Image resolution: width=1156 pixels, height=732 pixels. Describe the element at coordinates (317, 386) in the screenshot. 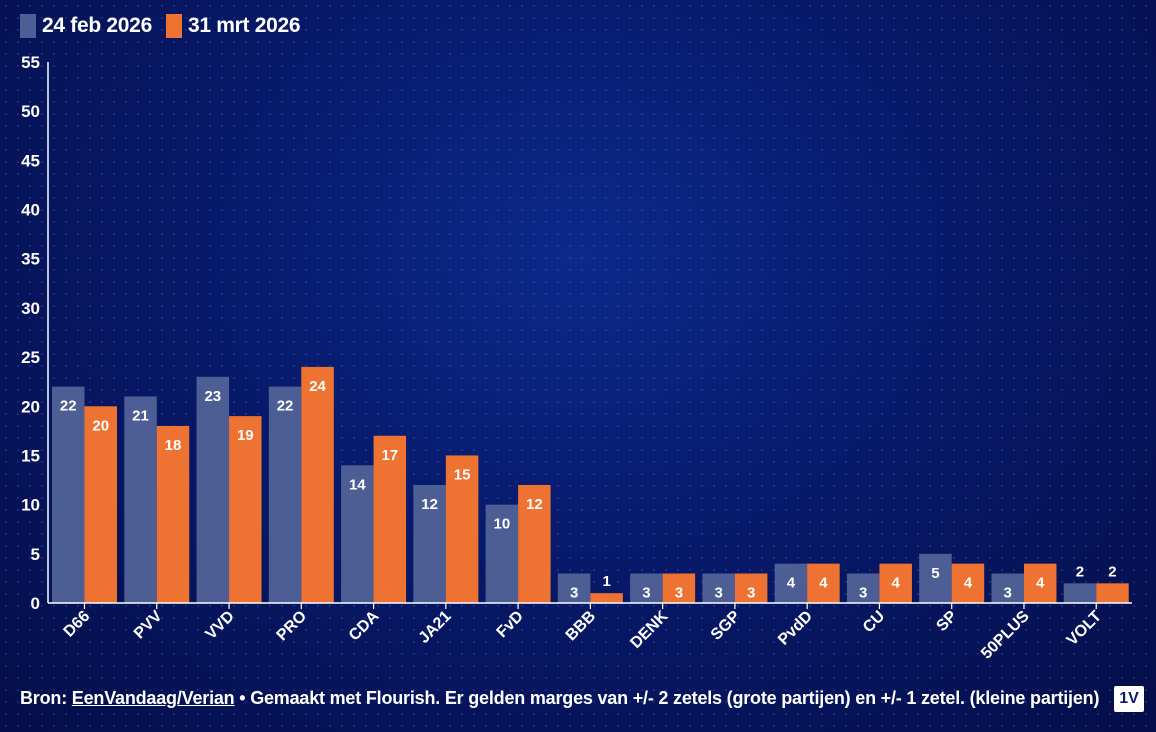

I see `data-label-pro-series-2: 24` at that location.